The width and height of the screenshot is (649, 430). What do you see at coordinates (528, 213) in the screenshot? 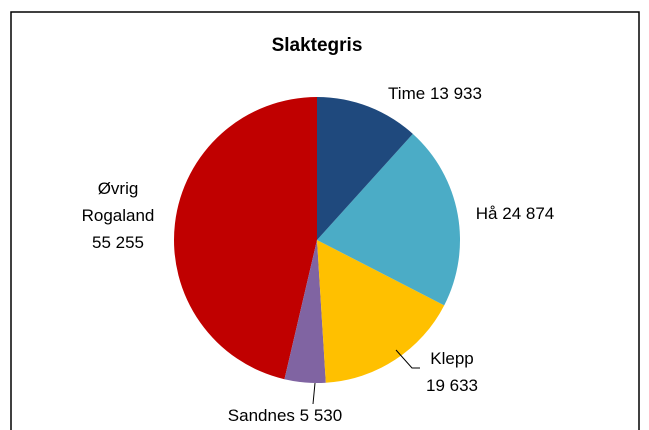
I see `label-value: 24 874` at bounding box center [528, 213].